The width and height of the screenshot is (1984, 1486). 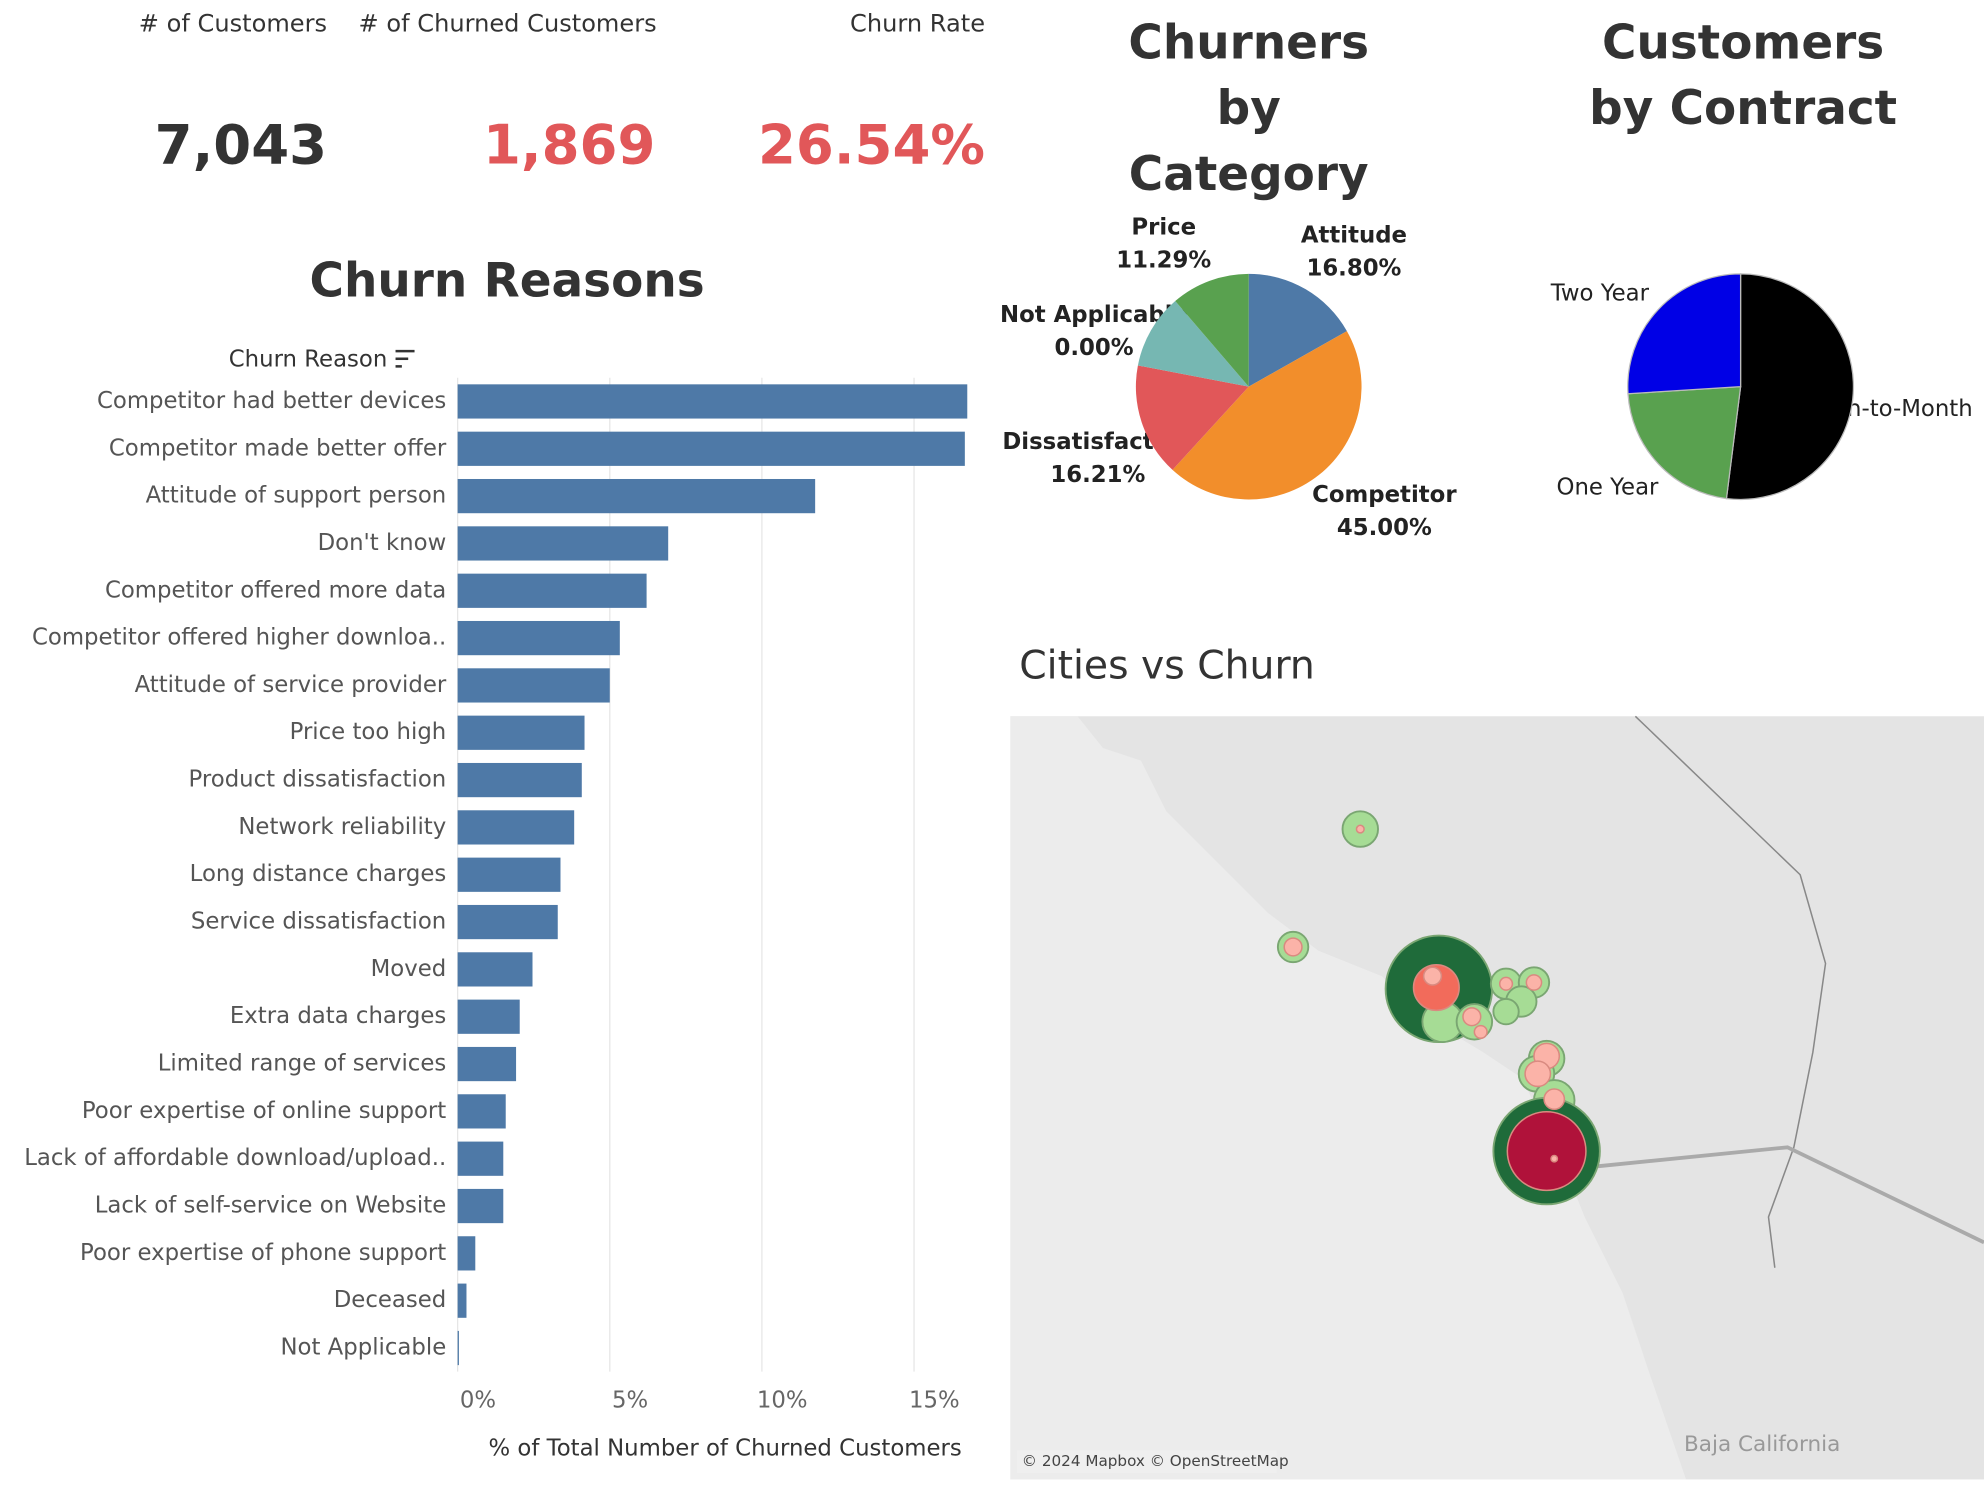 What do you see at coordinates (275, 590) in the screenshot?
I see `y-tick-label: Competitor offered more data` at bounding box center [275, 590].